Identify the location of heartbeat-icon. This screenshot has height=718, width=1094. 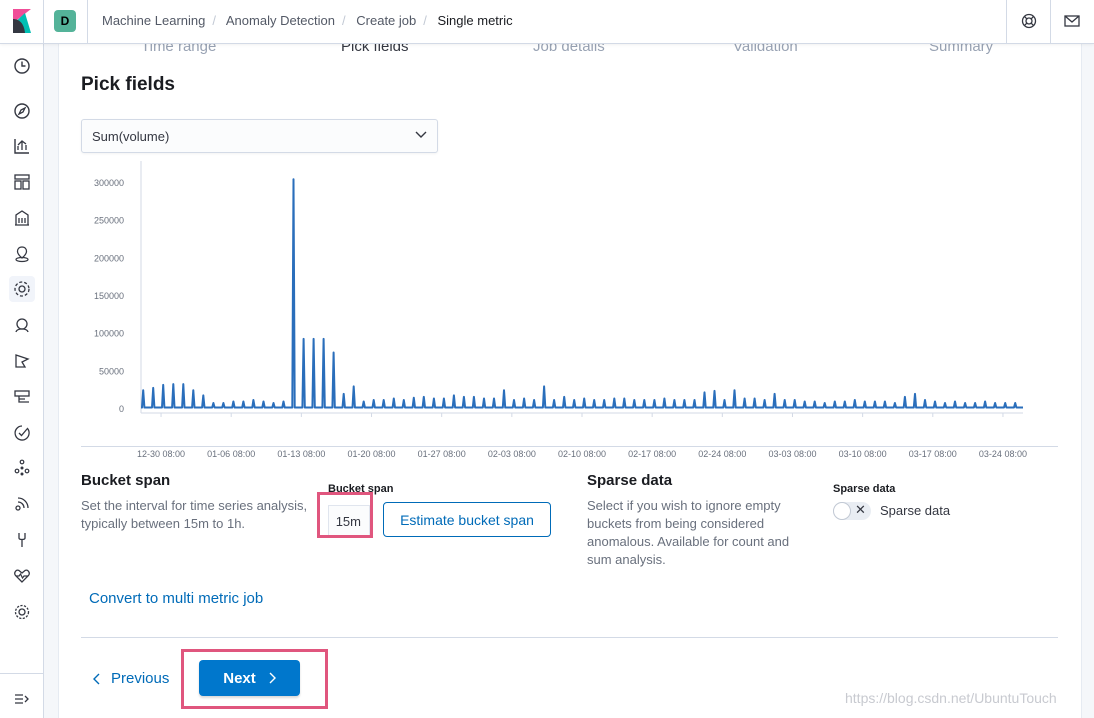
(22, 576).